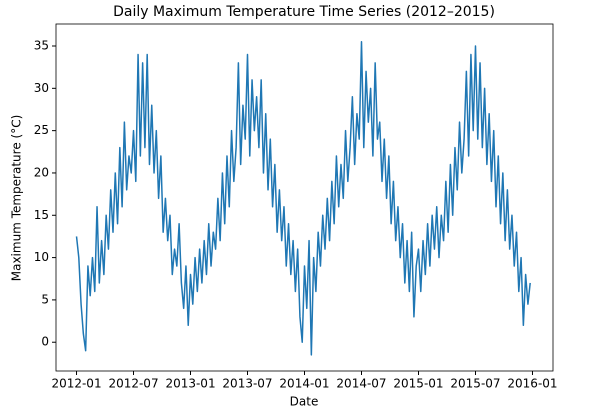  I want to click on x-tick-label: 2012-07, so click(133, 384).